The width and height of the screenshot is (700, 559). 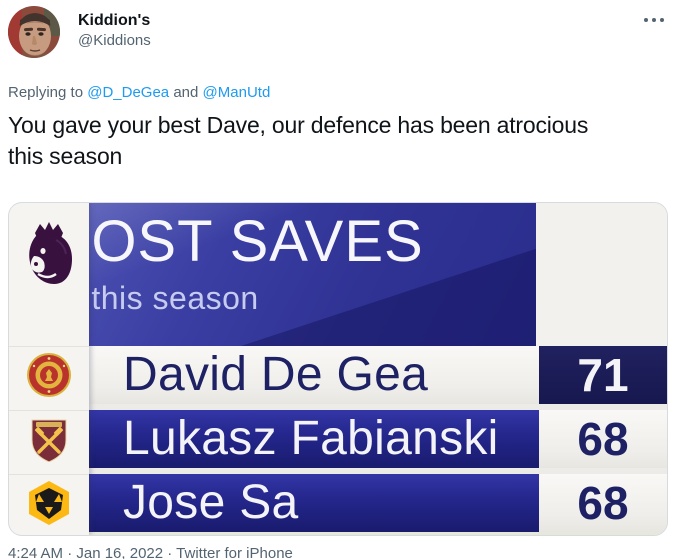 I want to click on graphic-title: MOST SAVES, so click(x=233, y=241).